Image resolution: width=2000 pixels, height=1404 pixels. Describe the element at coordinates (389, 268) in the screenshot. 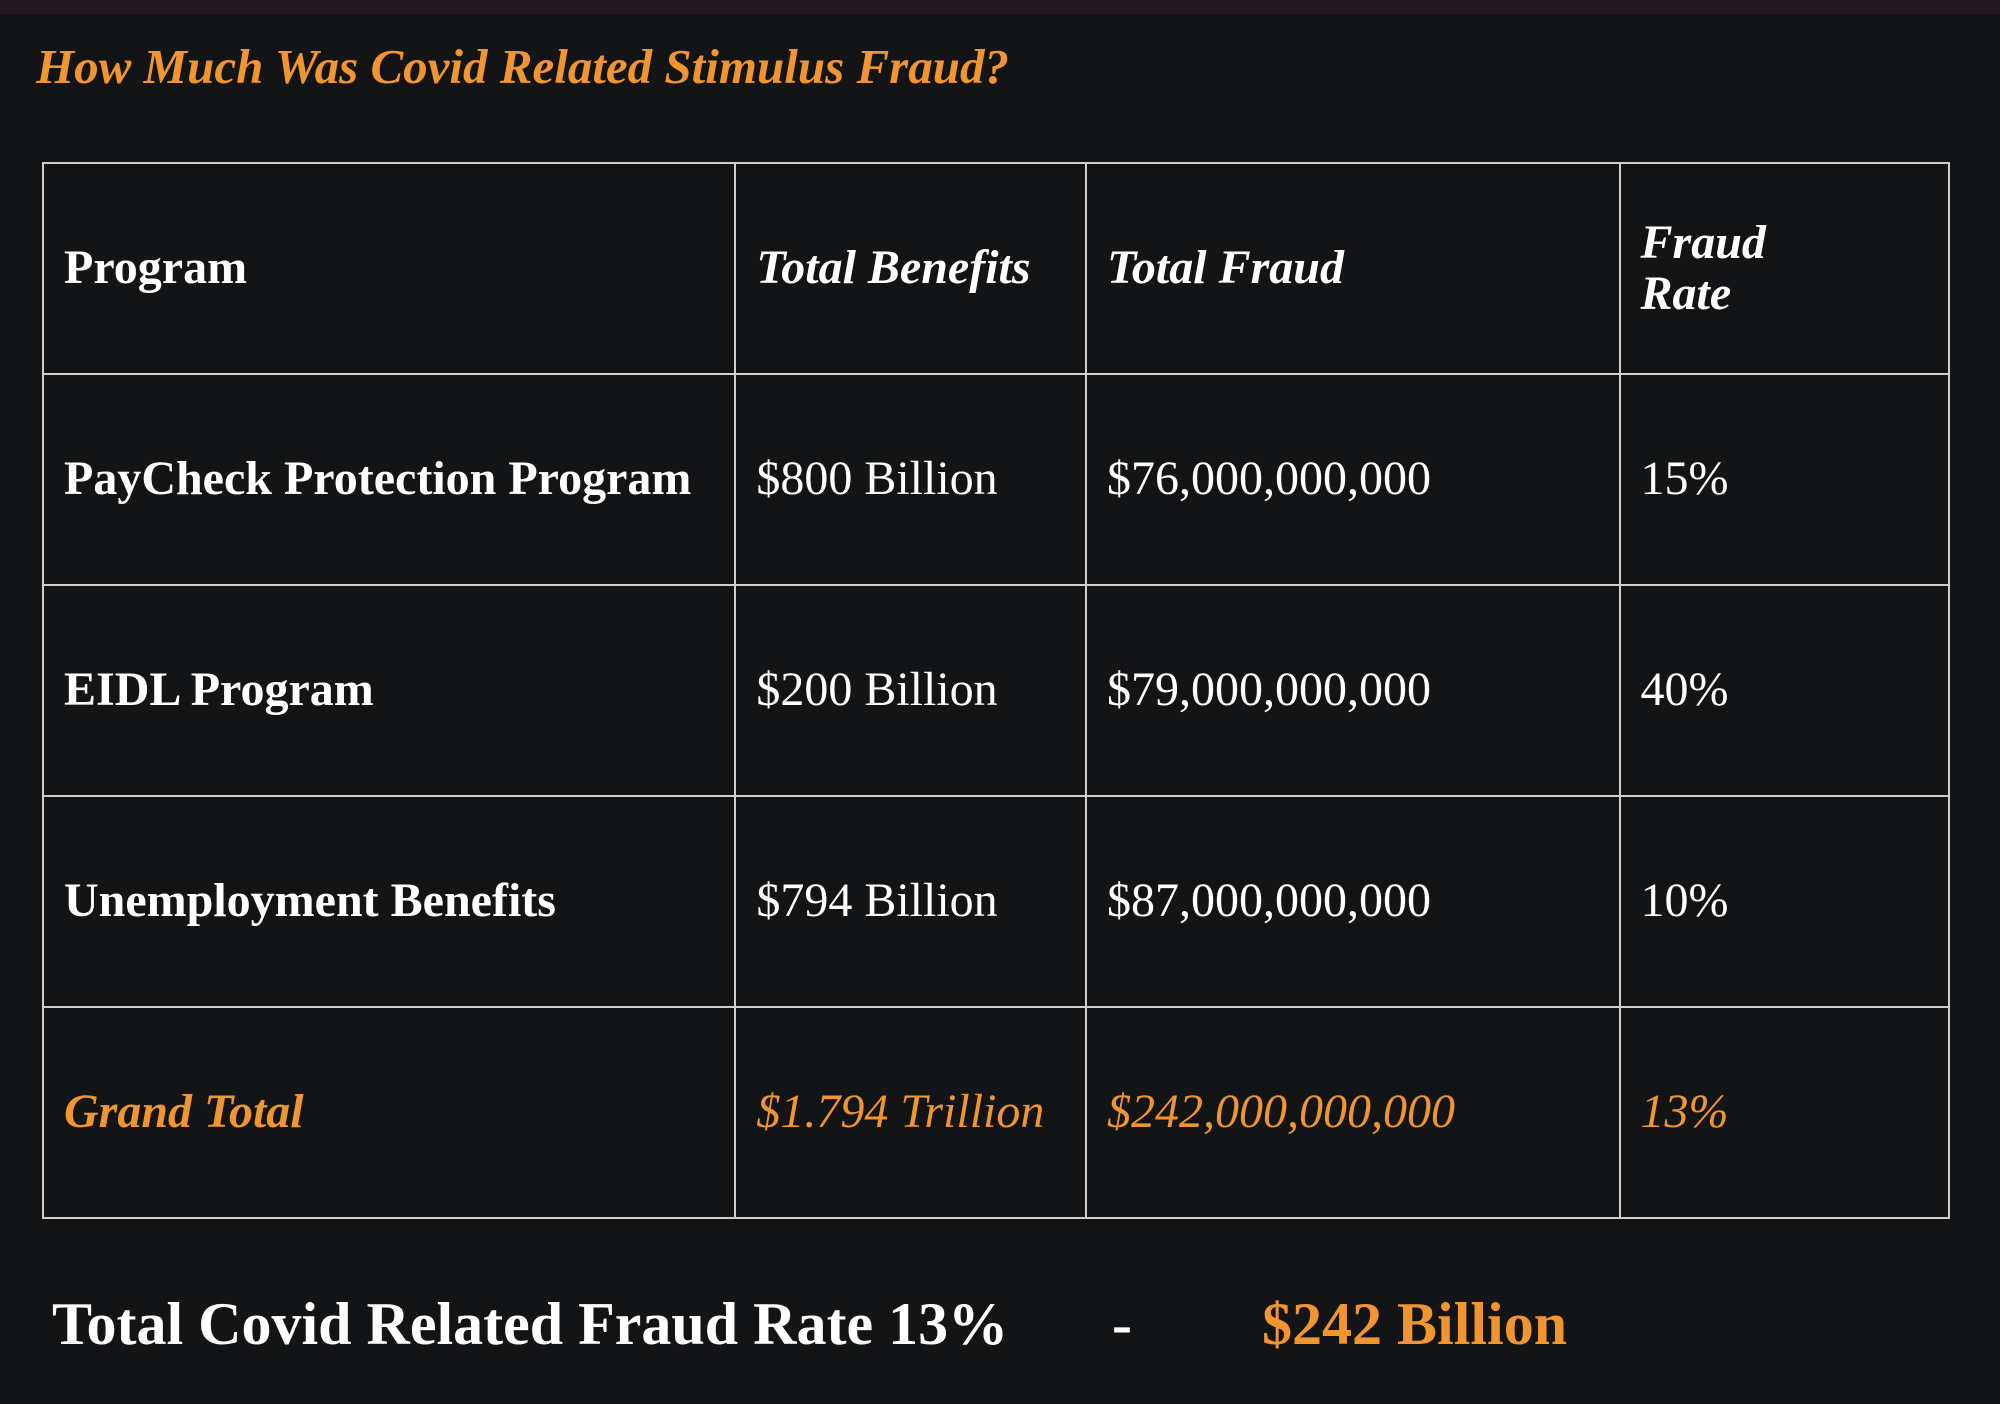

I see `header-program: Program` at that location.